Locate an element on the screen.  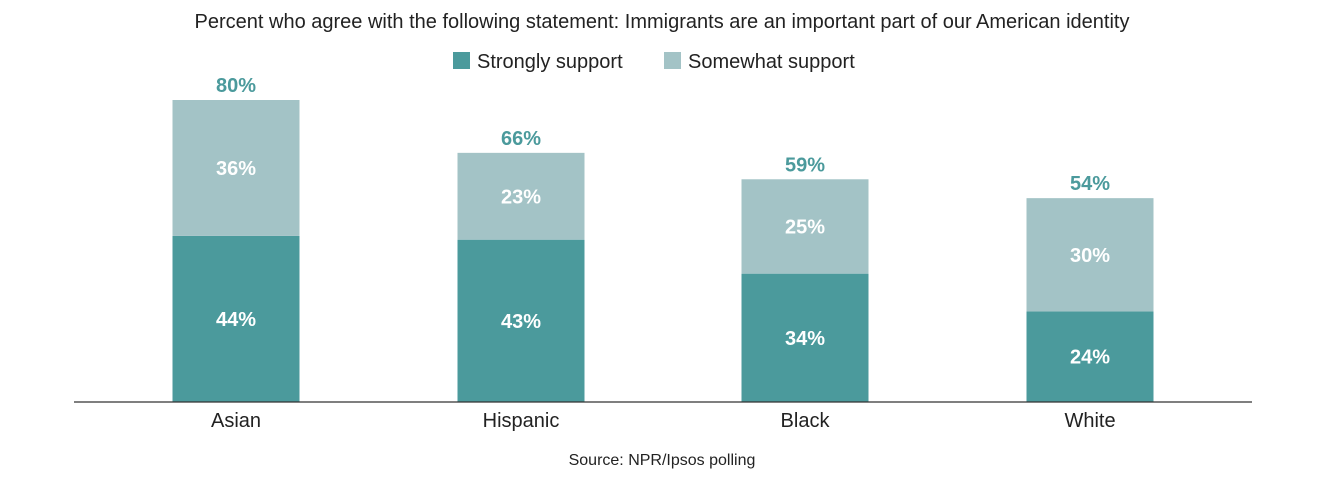
legend-swatch-somewhat-support is located at coordinates (672, 60).